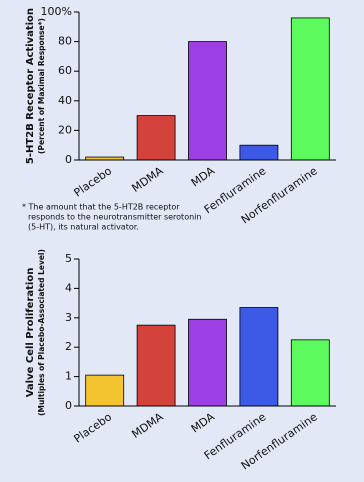  Describe the element at coordinates (68, 376) in the screenshot. I see `y-tick-label: 1` at that location.